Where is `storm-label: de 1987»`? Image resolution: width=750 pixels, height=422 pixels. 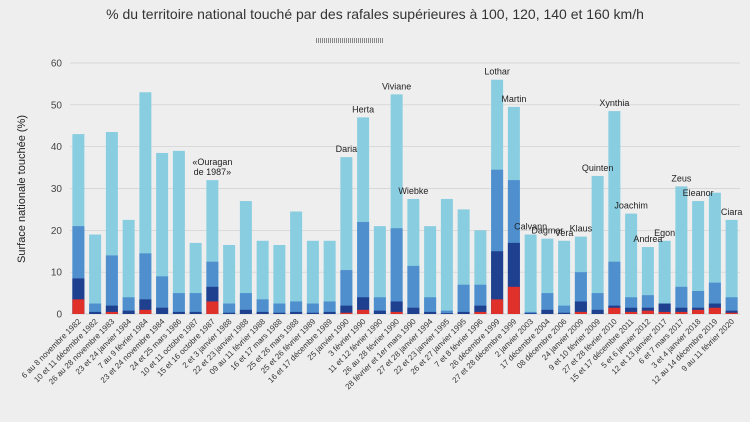 storm-label: de 1987» is located at coordinates (213, 172).